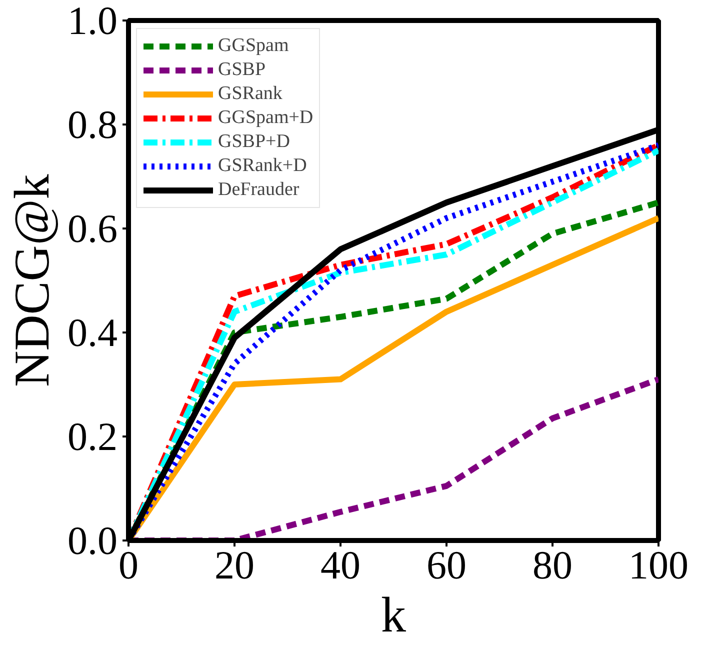  Describe the element at coordinates (552, 565) in the screenshot. I see `x-tick-label: 80` at that location.